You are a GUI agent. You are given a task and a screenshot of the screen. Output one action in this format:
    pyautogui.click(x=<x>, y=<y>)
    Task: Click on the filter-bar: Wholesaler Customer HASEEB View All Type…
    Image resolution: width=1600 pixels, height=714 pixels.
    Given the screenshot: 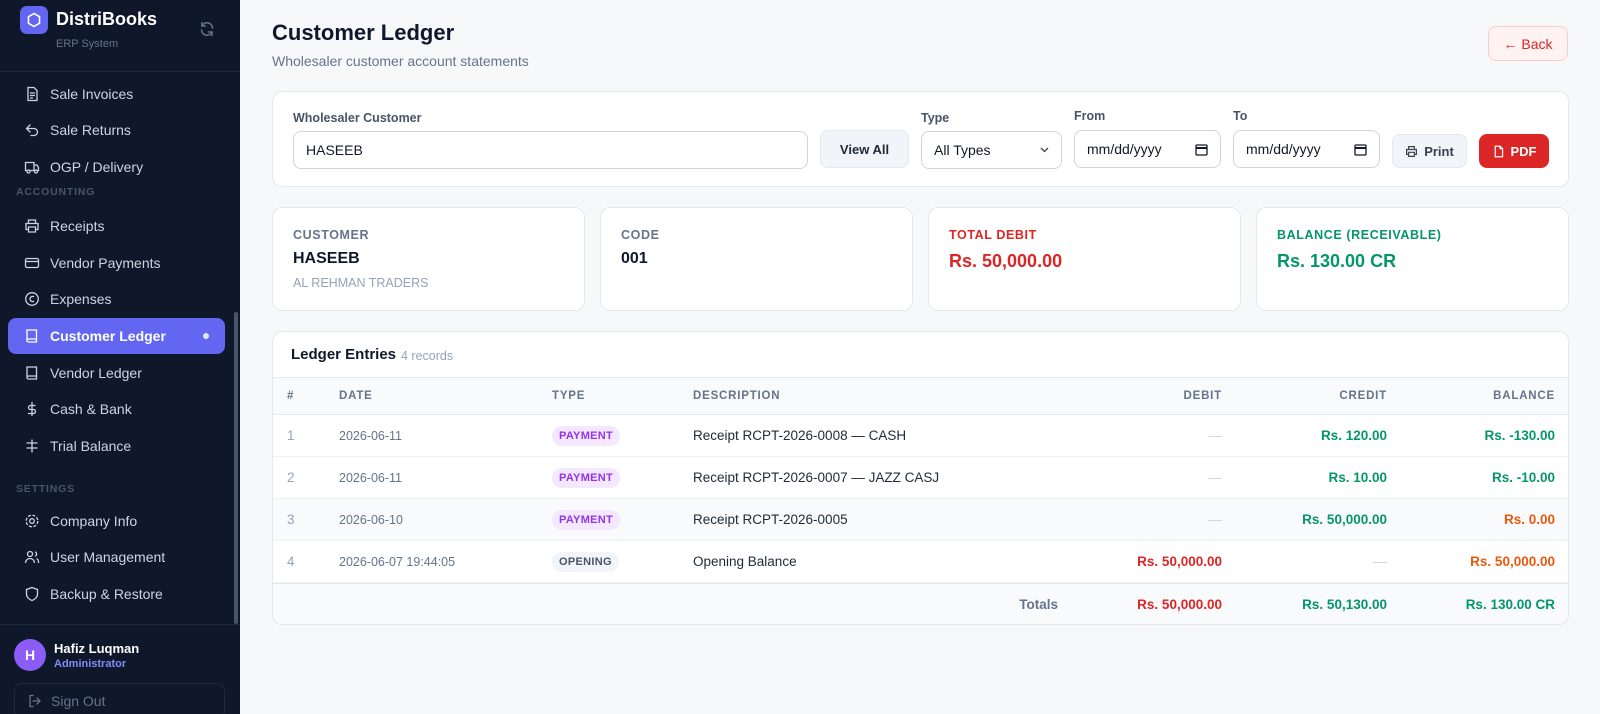 What is the action you would take?
    pyautogui.click(x=920, y=139)
    